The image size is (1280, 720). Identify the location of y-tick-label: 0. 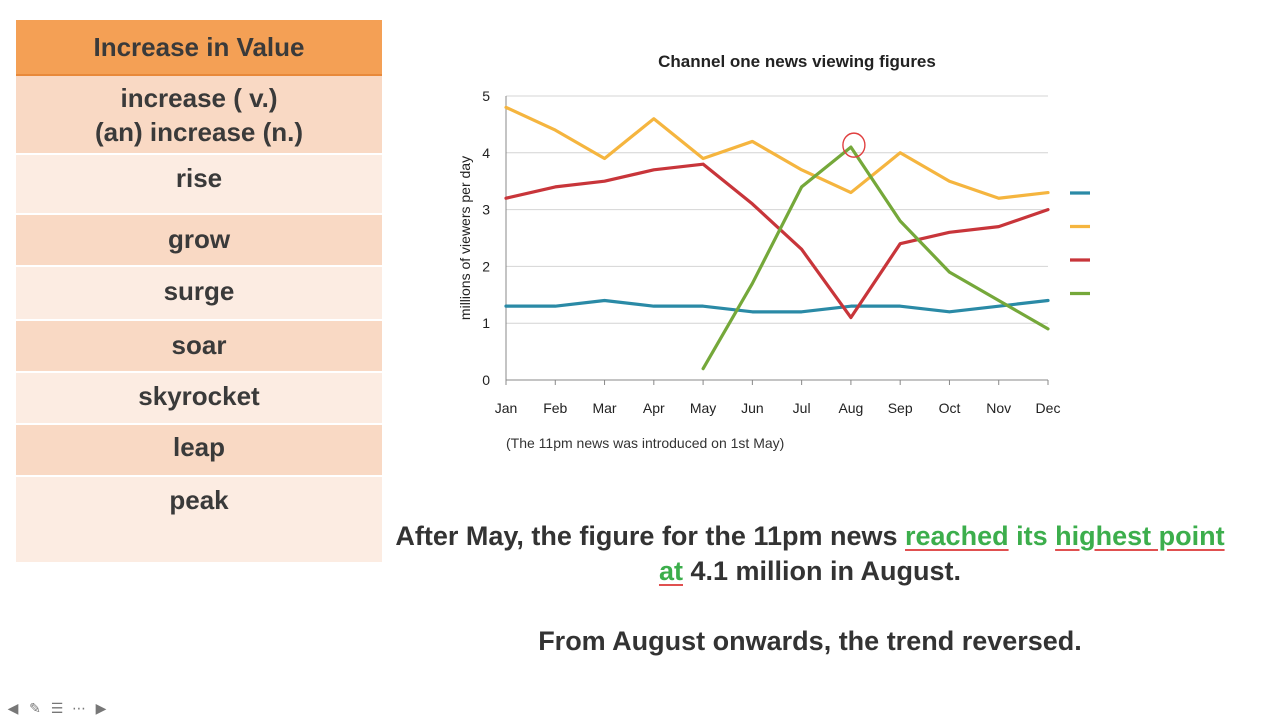
(486, 380).